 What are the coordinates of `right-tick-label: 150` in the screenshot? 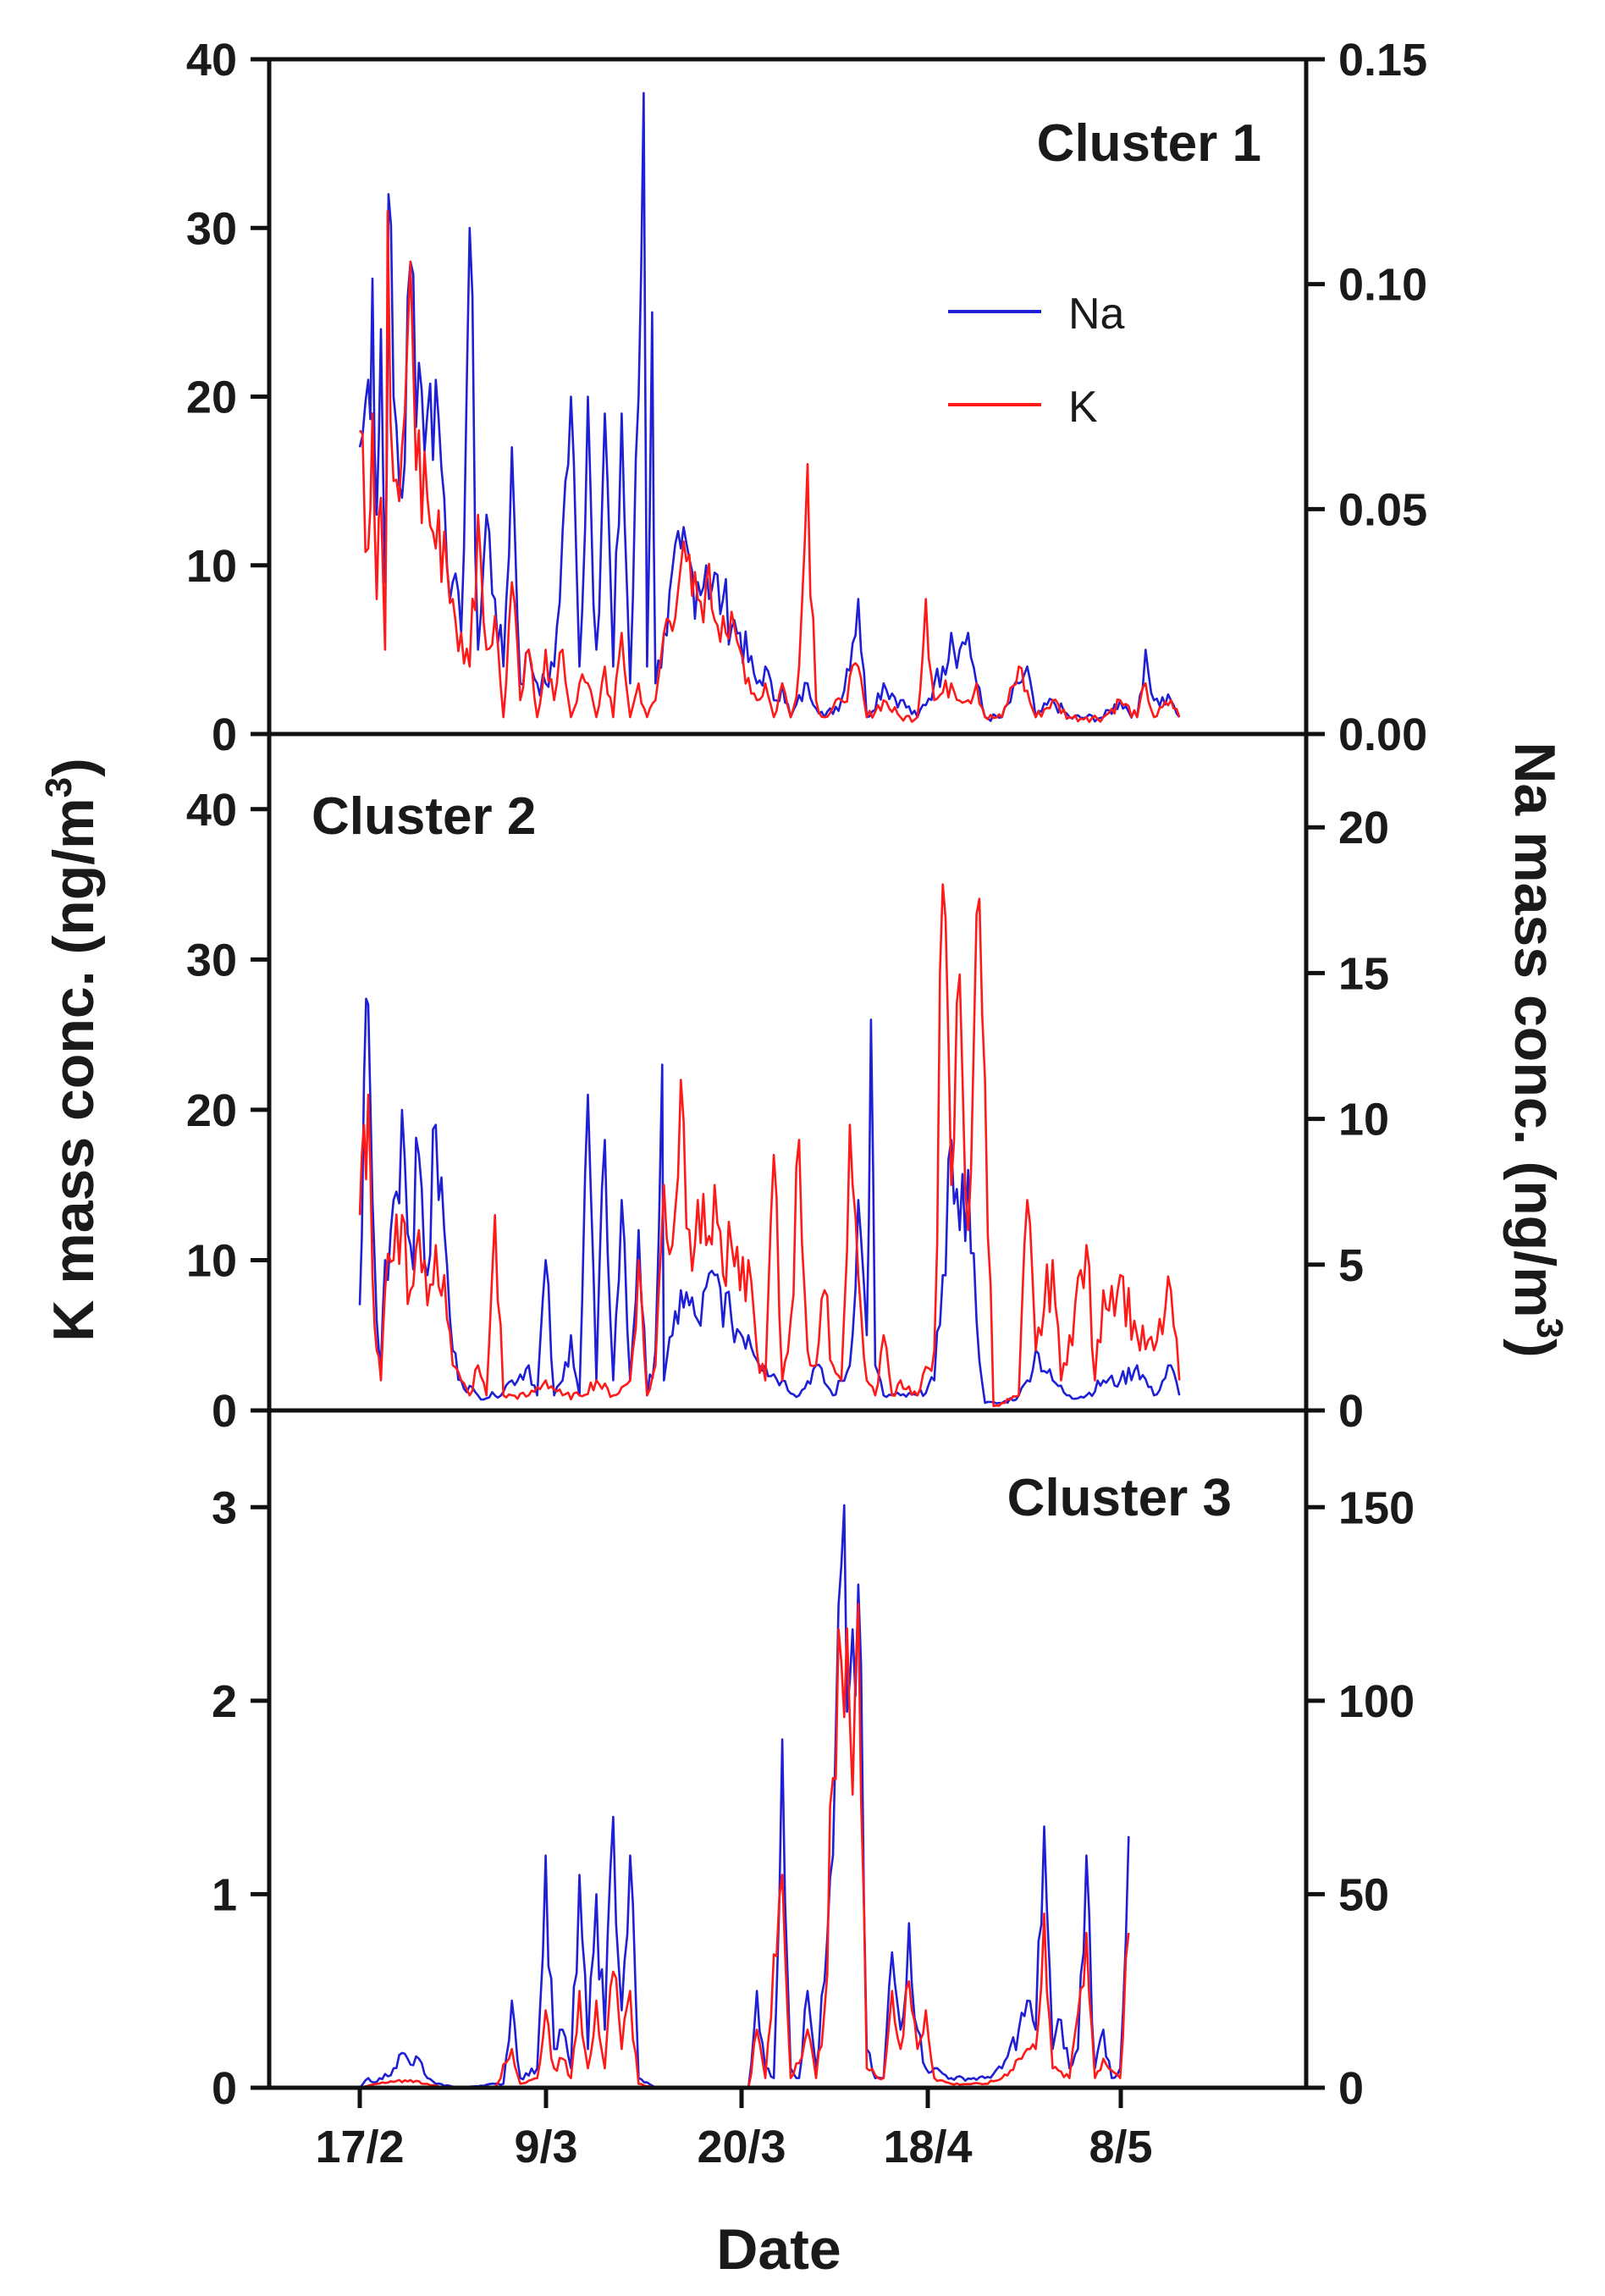 It's located at (1376, 1507).